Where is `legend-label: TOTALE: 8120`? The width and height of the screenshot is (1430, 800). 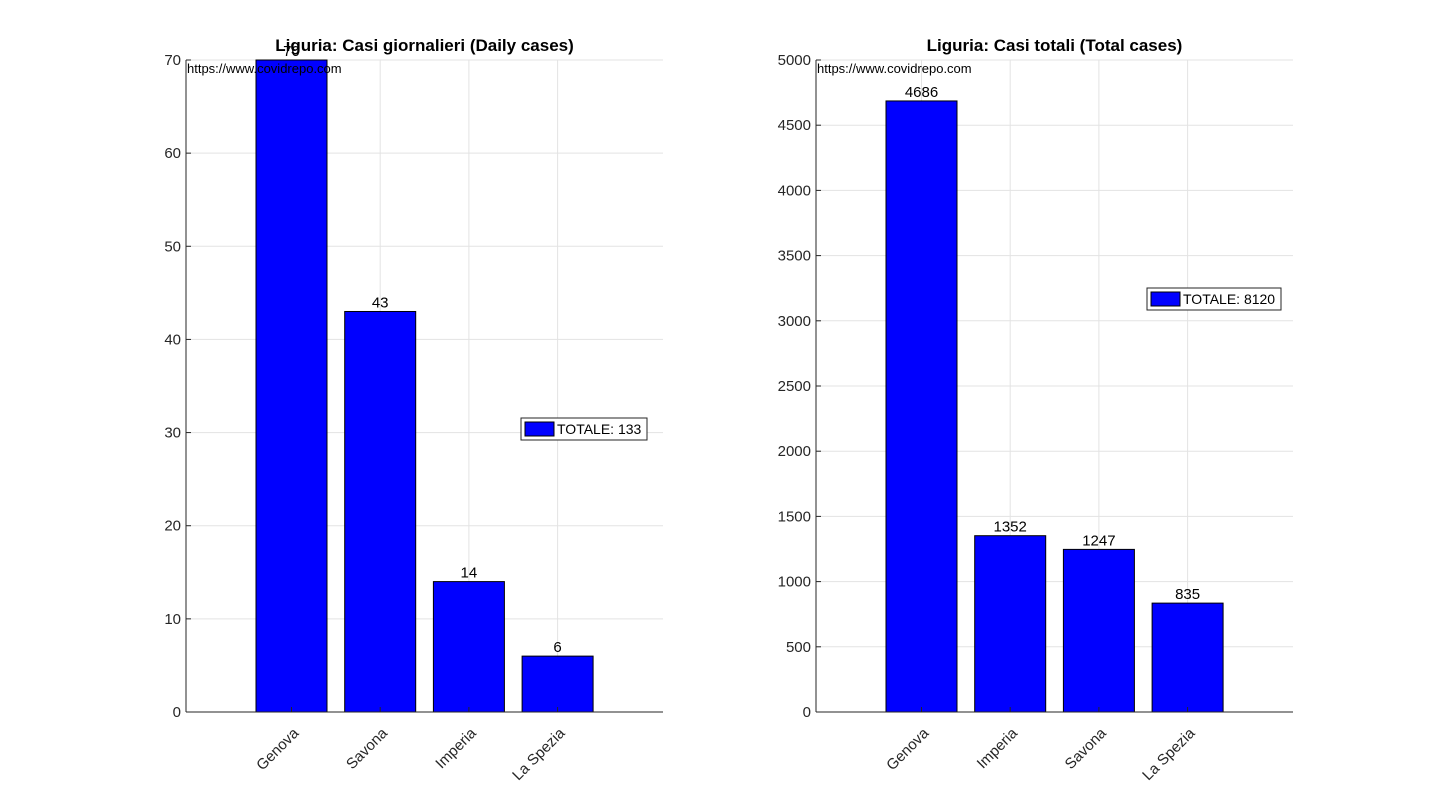
legend-label: TOTALE: 8120 is located at coordinates (1229, 299).